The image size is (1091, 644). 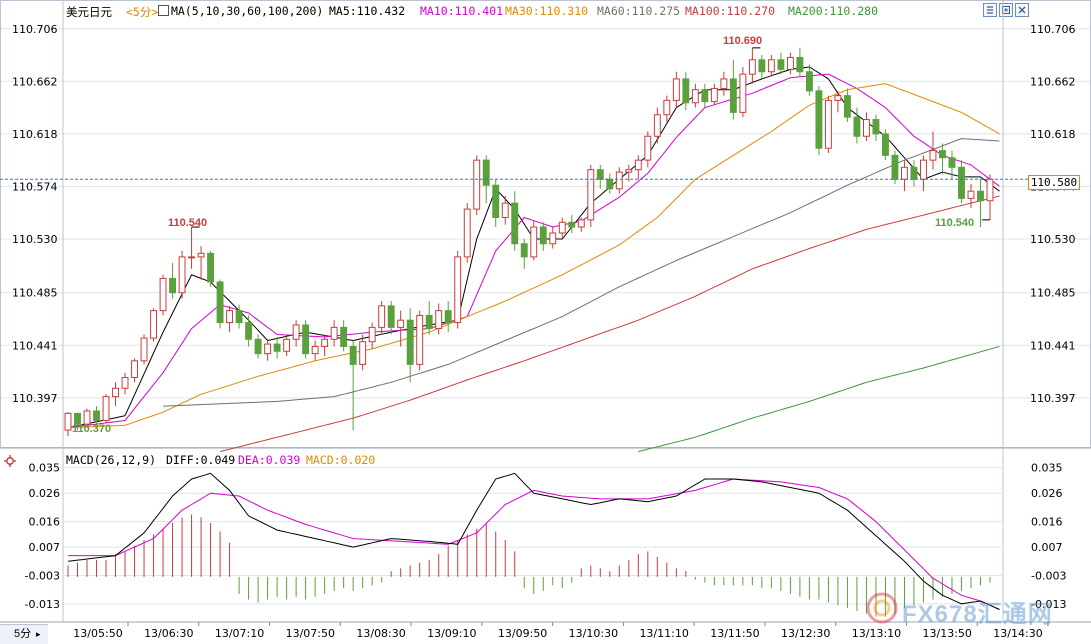 I want to click on ma-params: MA(5,10,30,60,100,200), so click(x=247, y=11).